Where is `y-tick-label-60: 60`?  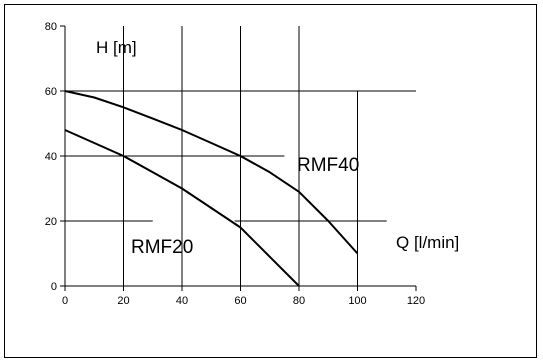 y-tick-label-60: 60 is located at coordinates (51, 92).